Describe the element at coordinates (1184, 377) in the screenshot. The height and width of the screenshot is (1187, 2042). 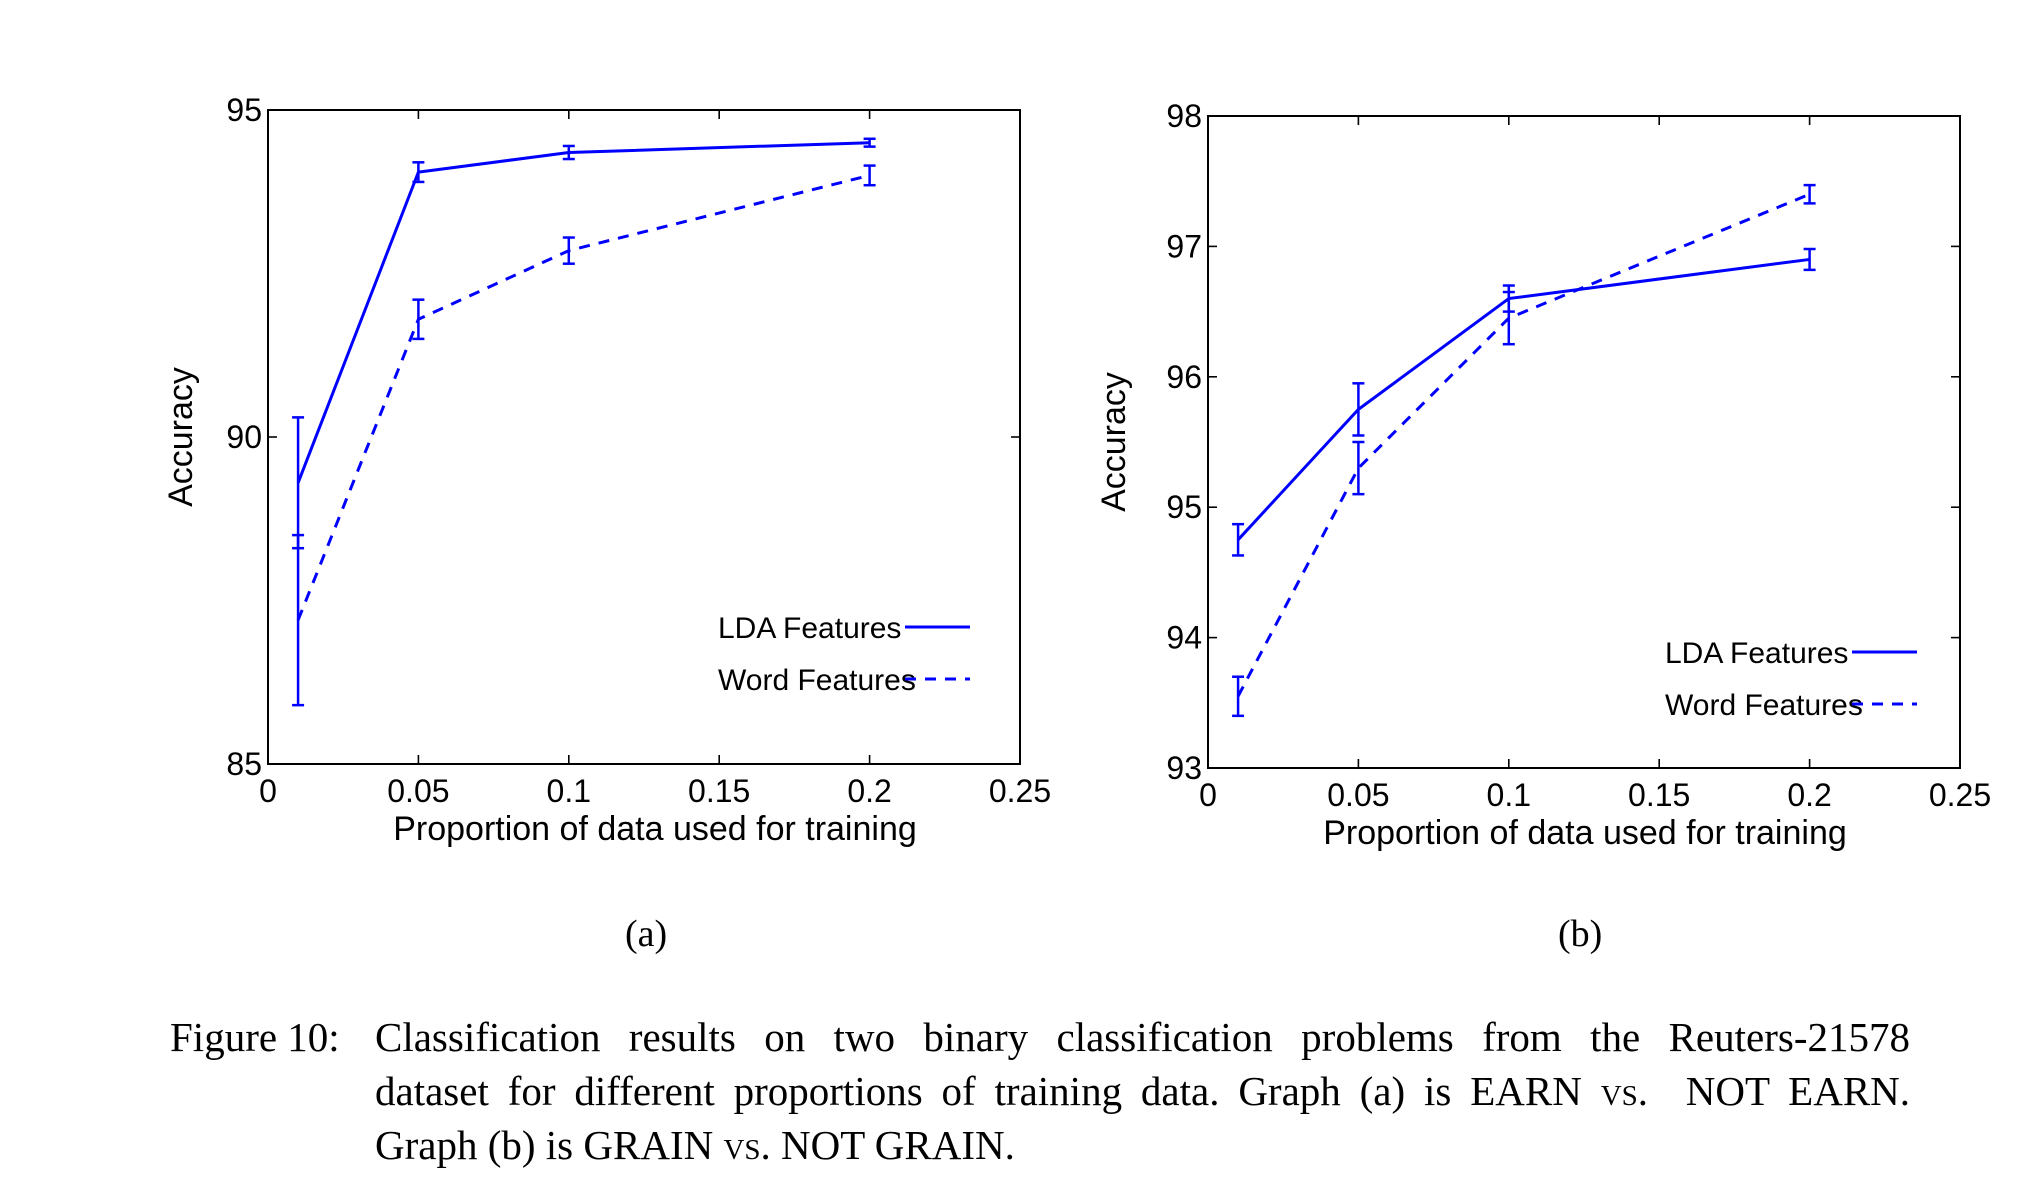
I see `y-tick-label: 96` at that location.